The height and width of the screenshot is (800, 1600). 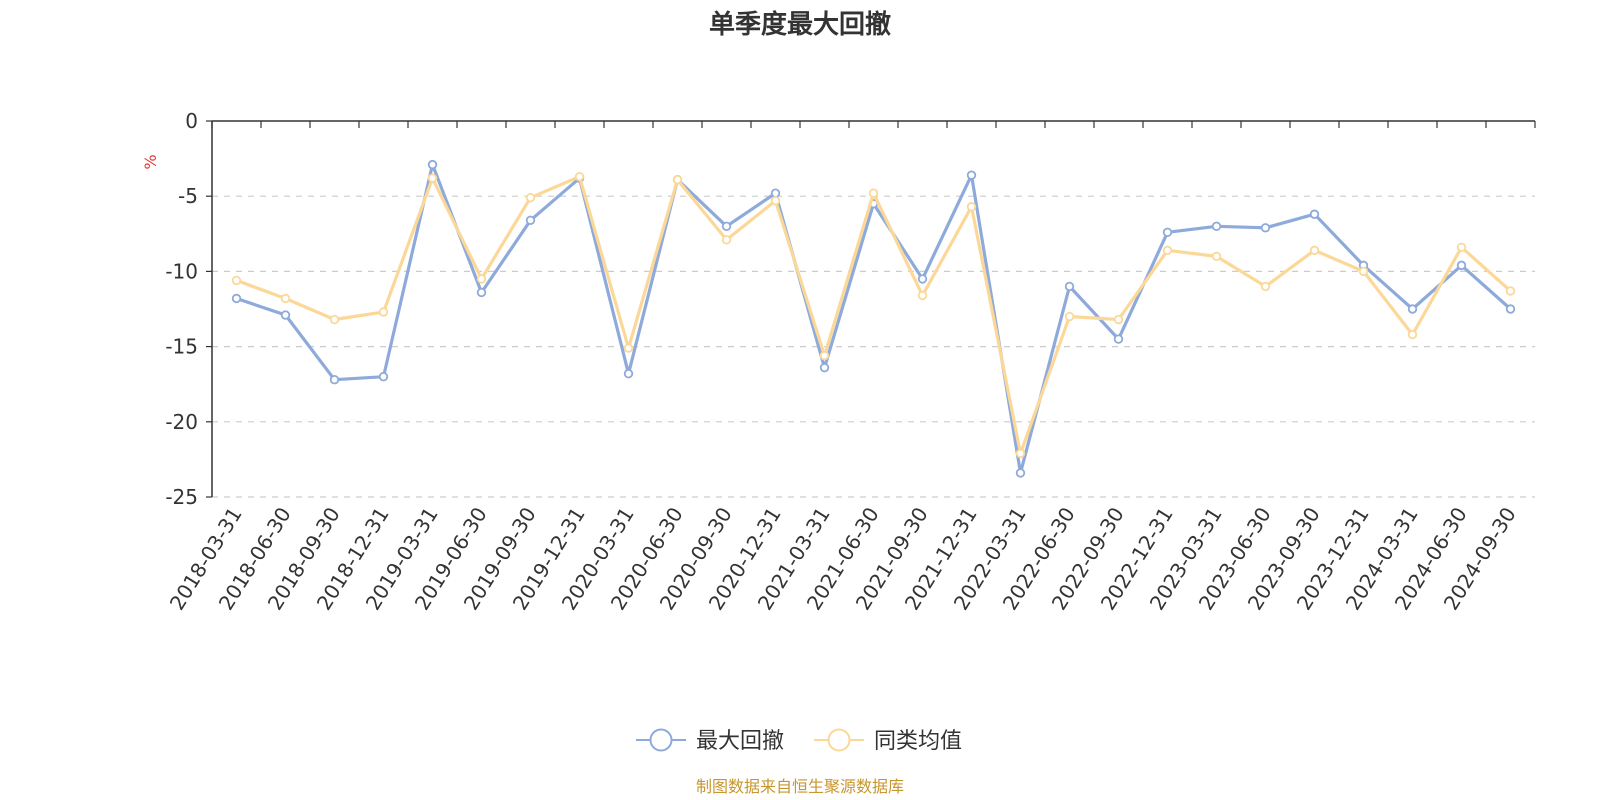 I want to click on legend-item-1: 最大回撤, so click(x=710, y=741).